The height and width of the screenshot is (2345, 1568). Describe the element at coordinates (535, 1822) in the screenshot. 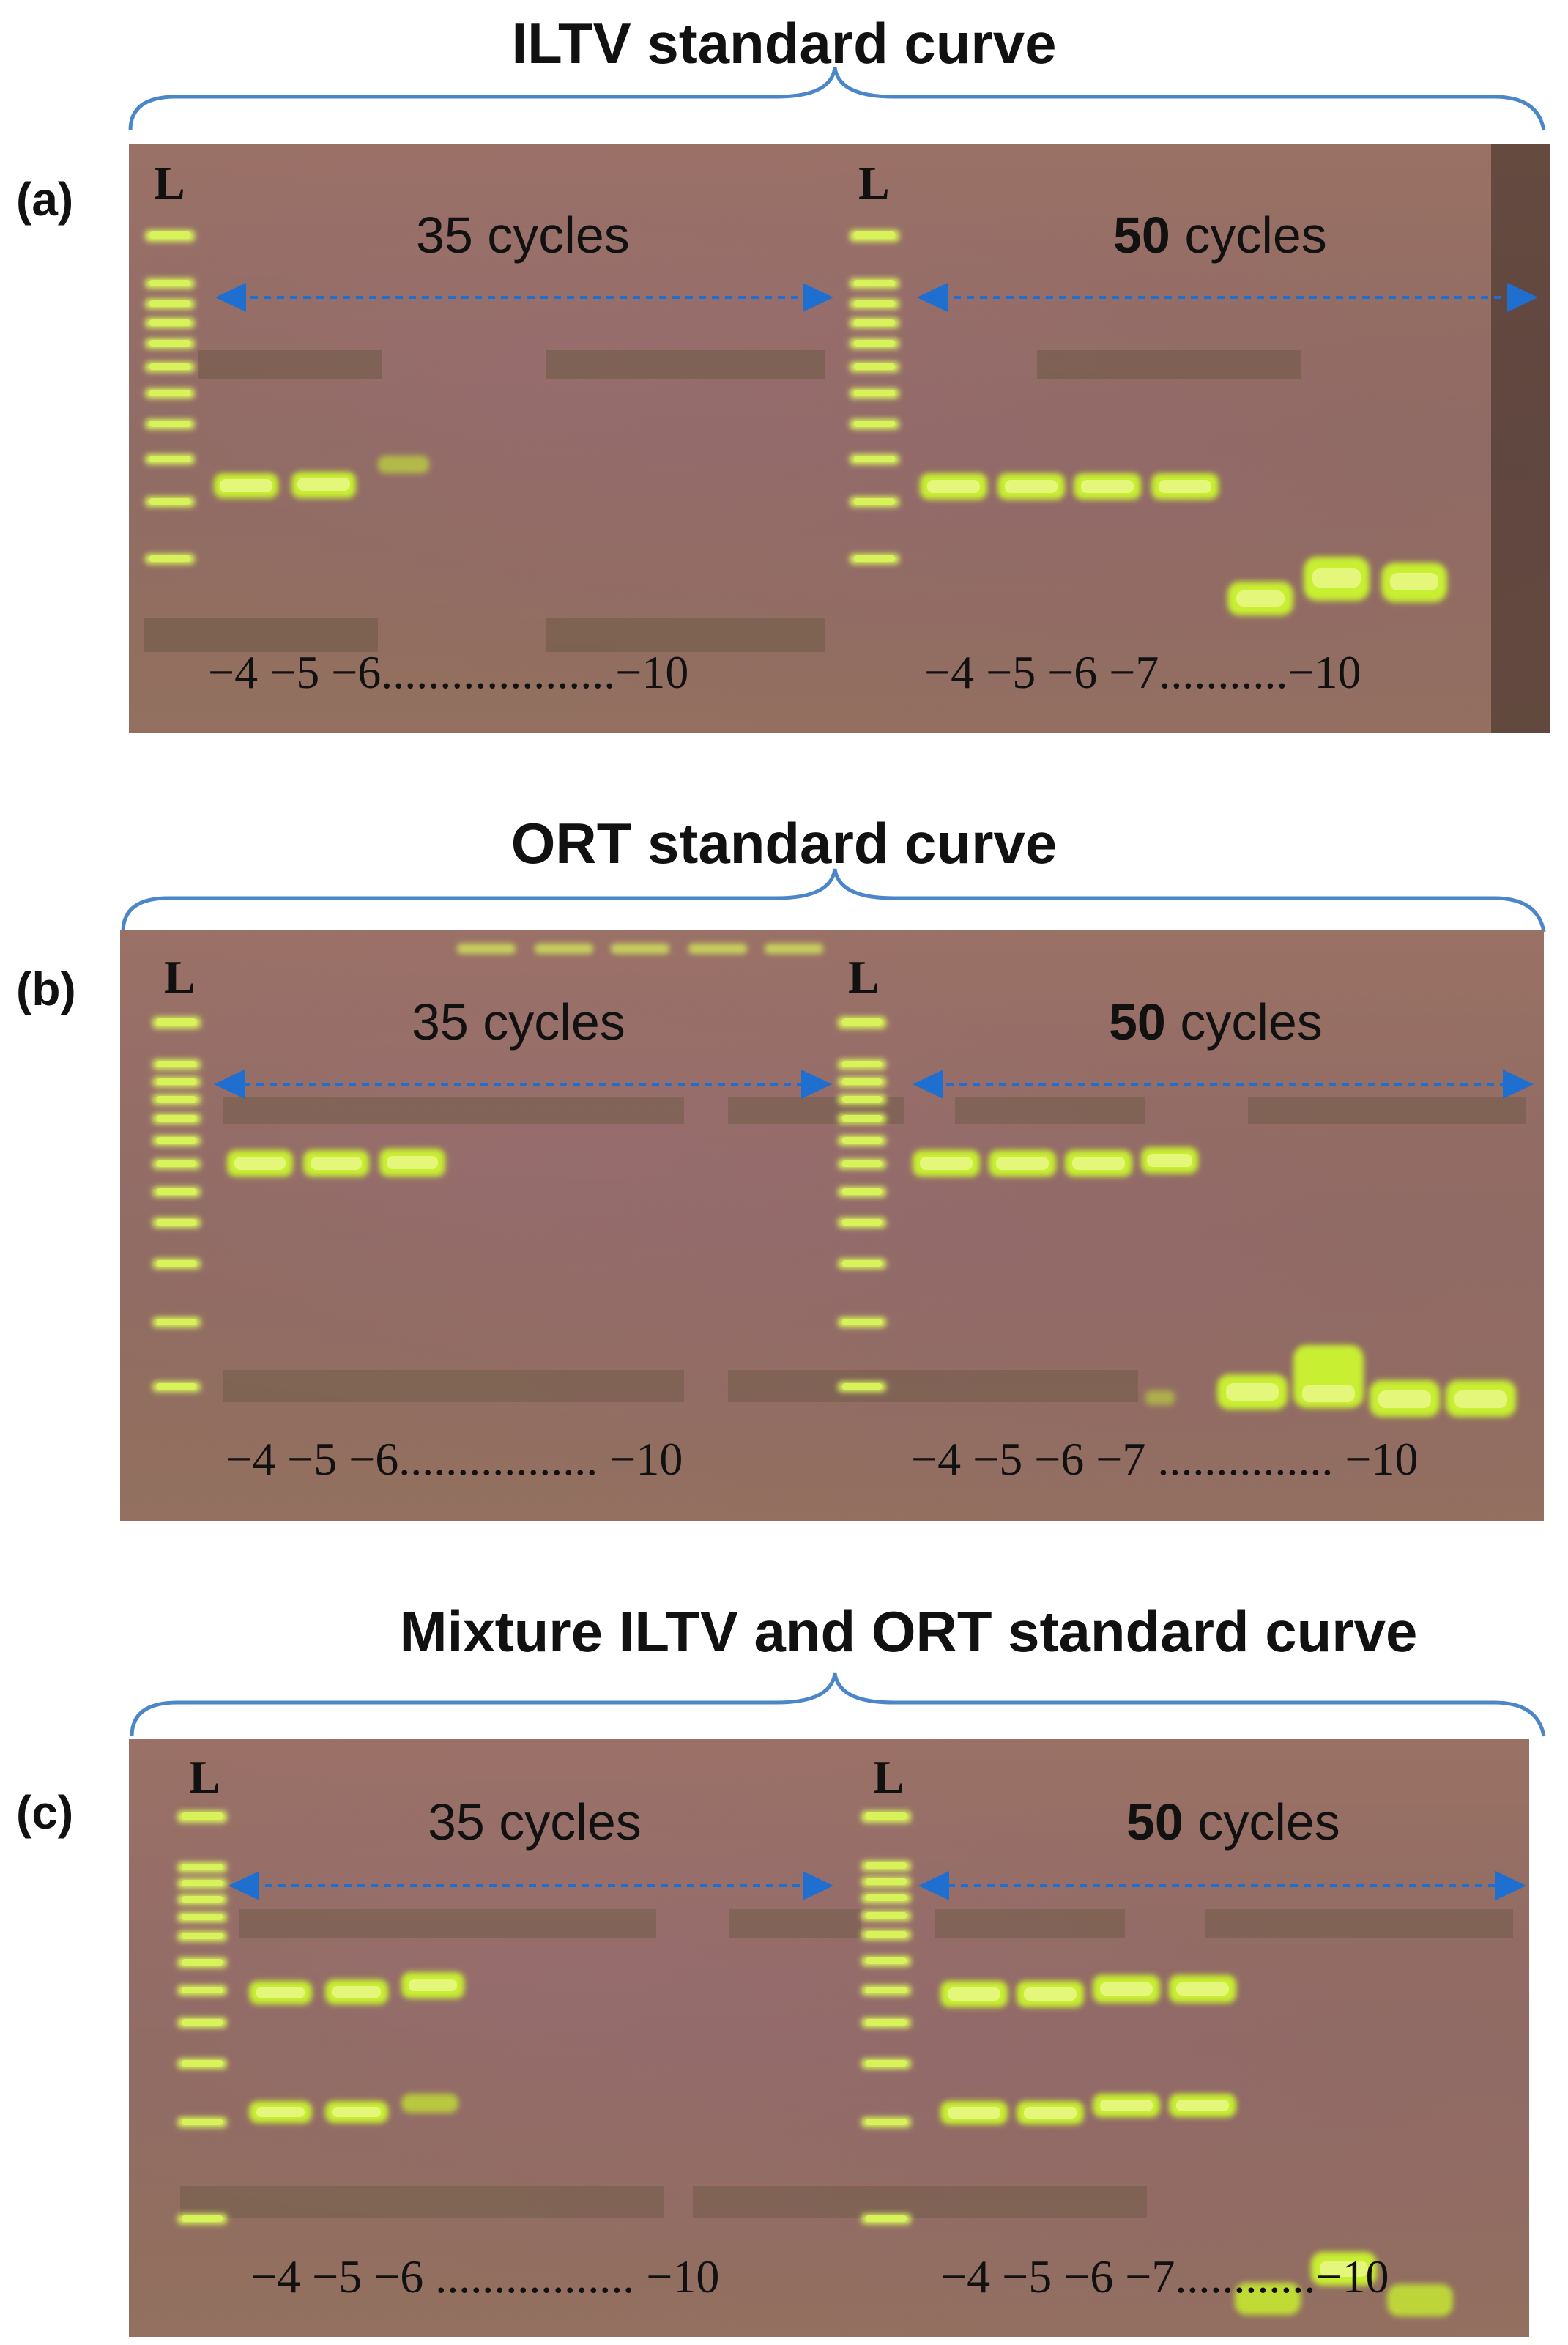

I see `panel-c-left-cycles: 35 cycles` at that location.